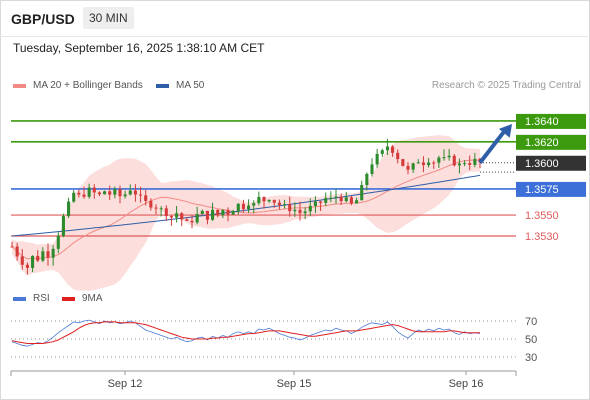 The image size is (590, 400). I want to click on legend-ma50: MA 50, so click(180, 85).